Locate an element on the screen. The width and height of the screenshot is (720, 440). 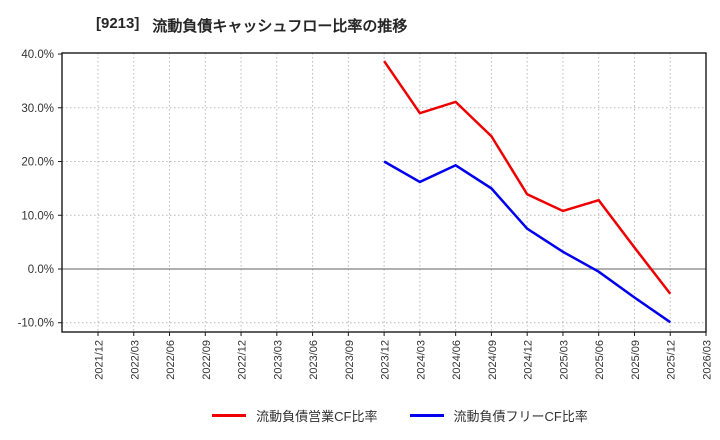
x-tick-label: 2026/03 is located at coordinates (708, 360).